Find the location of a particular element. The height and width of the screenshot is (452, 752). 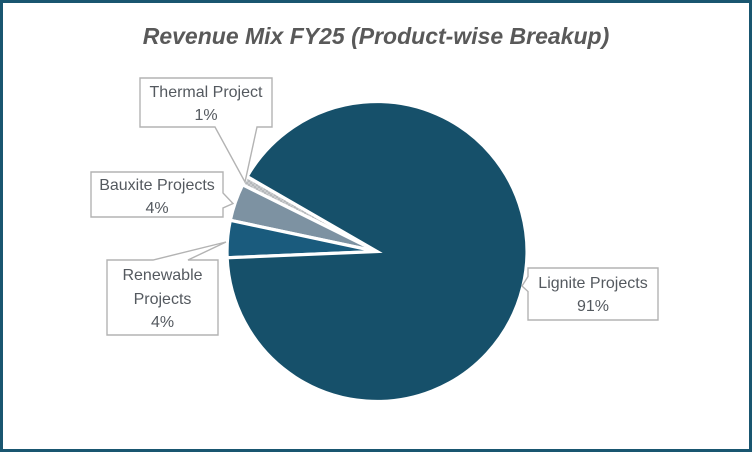

callout-thermal: Thermal Project 1% is located at coordinates (206, 130).